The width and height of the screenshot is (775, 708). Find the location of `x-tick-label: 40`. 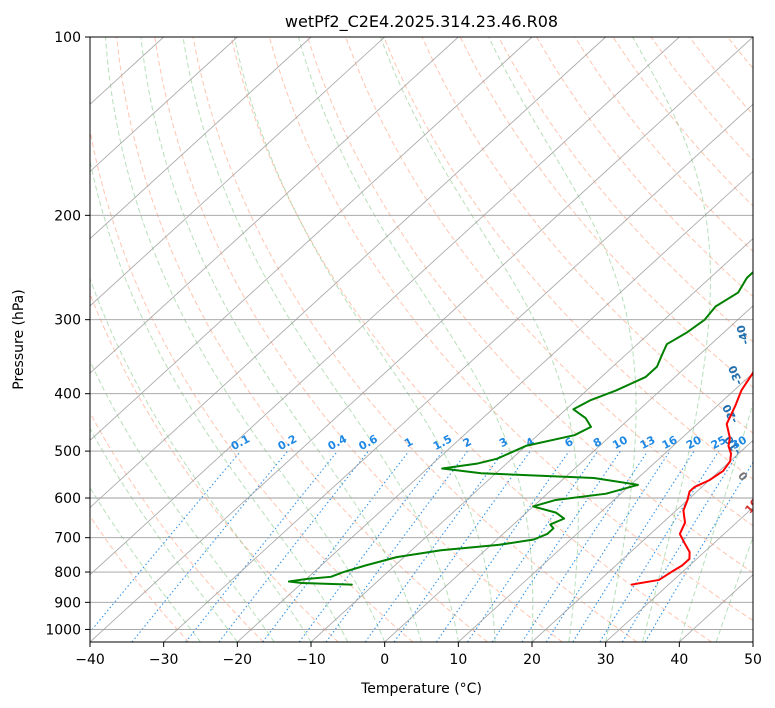

x-tick-label: 40 is located at coordinates (679, 660).